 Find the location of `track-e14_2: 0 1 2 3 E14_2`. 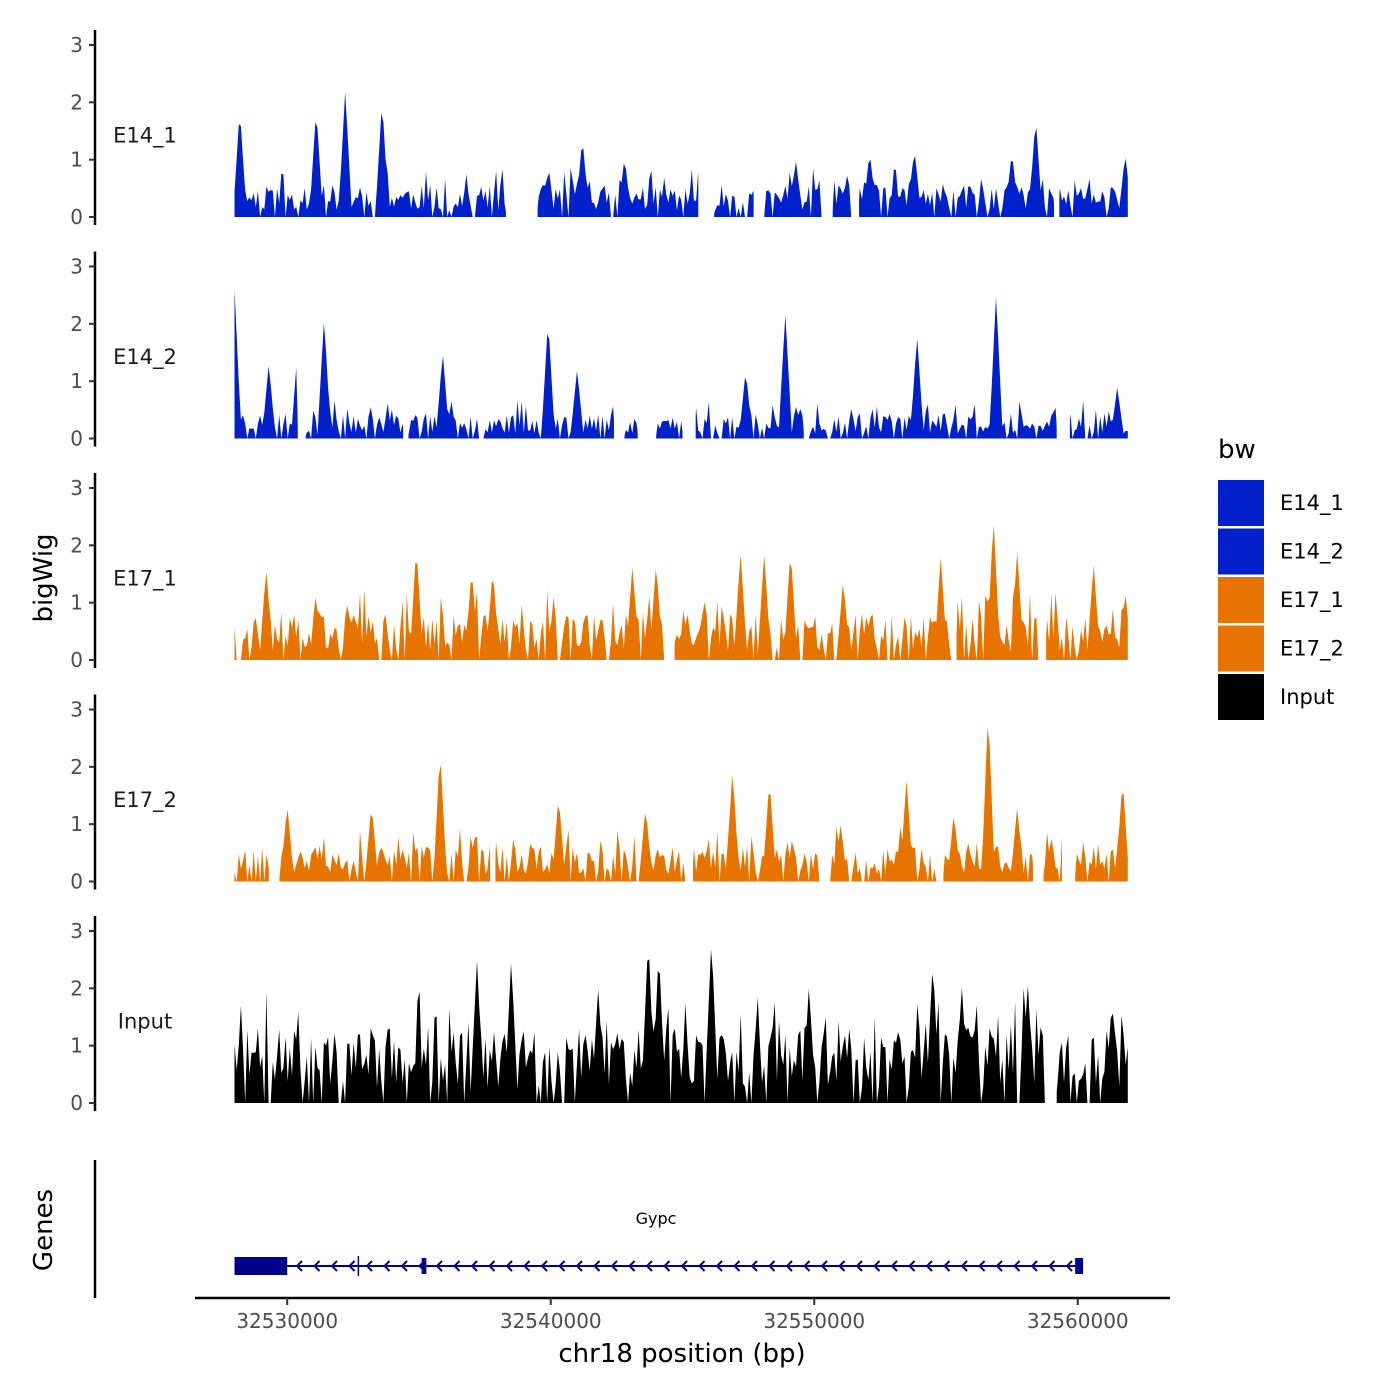

track-e14_2: 0 1 2 3 E14_2 is located at coordinates (599, 351).